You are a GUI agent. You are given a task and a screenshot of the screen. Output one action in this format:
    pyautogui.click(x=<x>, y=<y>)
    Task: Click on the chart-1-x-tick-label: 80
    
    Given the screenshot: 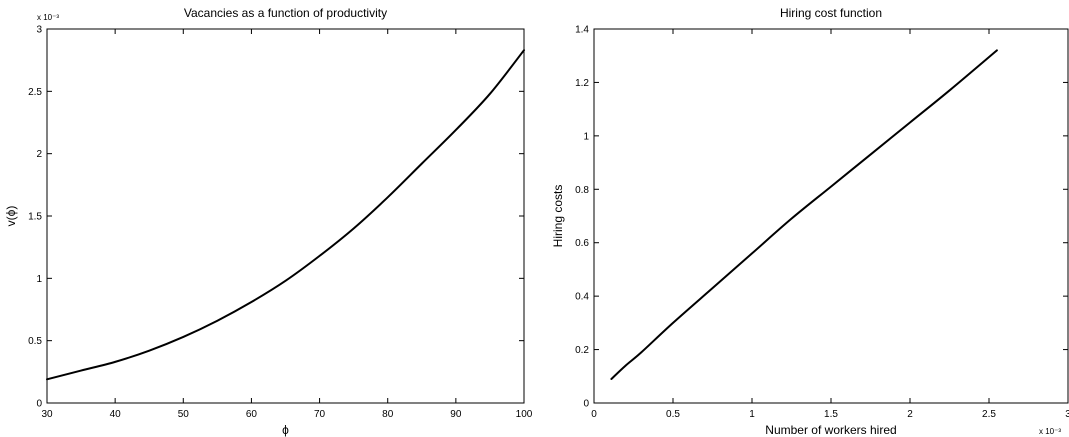 What is the action you would take?
    pyautogui.click(x=388, y=414)
    